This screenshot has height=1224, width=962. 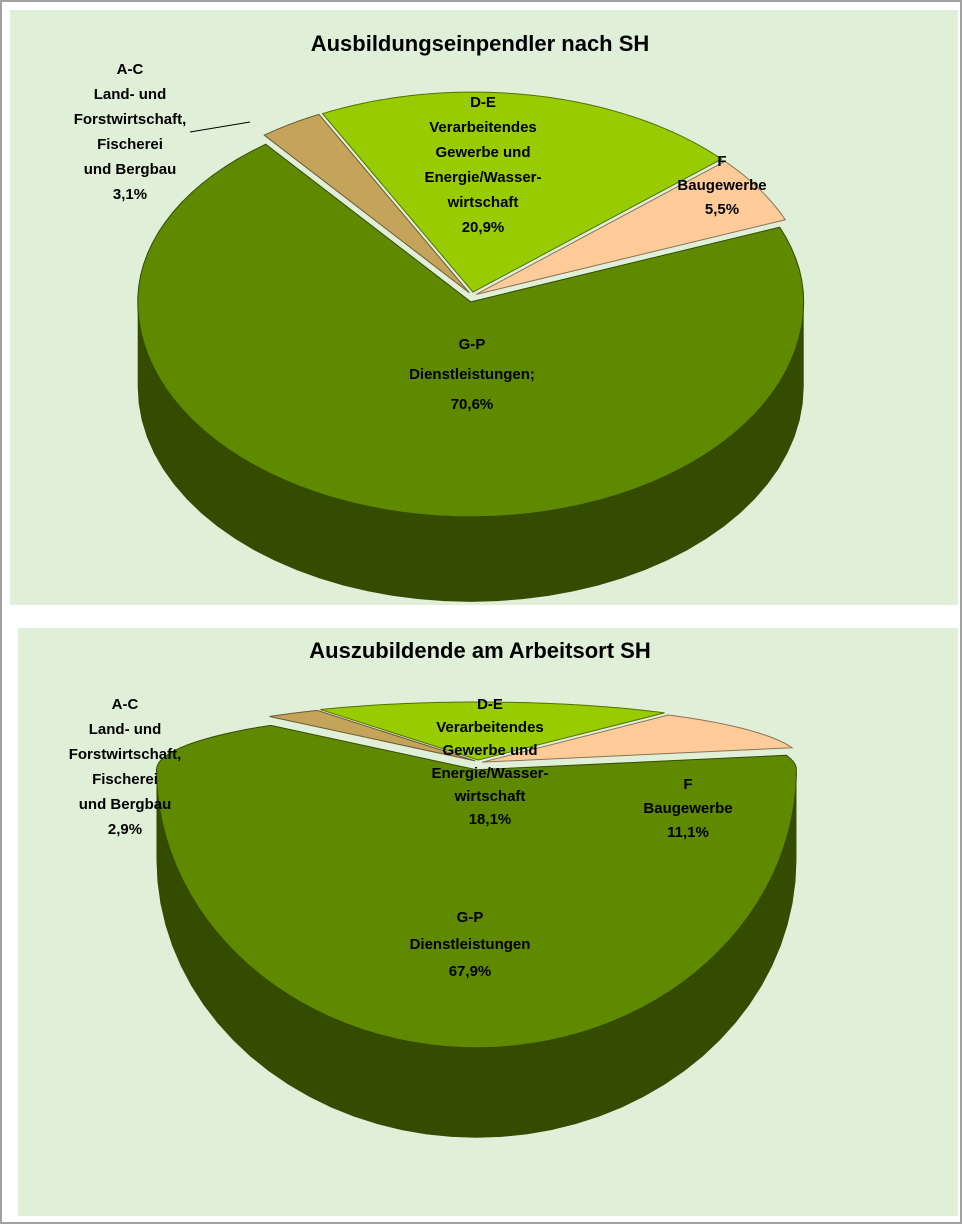 I want to click on value-label: 67,9%, so click(x=470, y=971).